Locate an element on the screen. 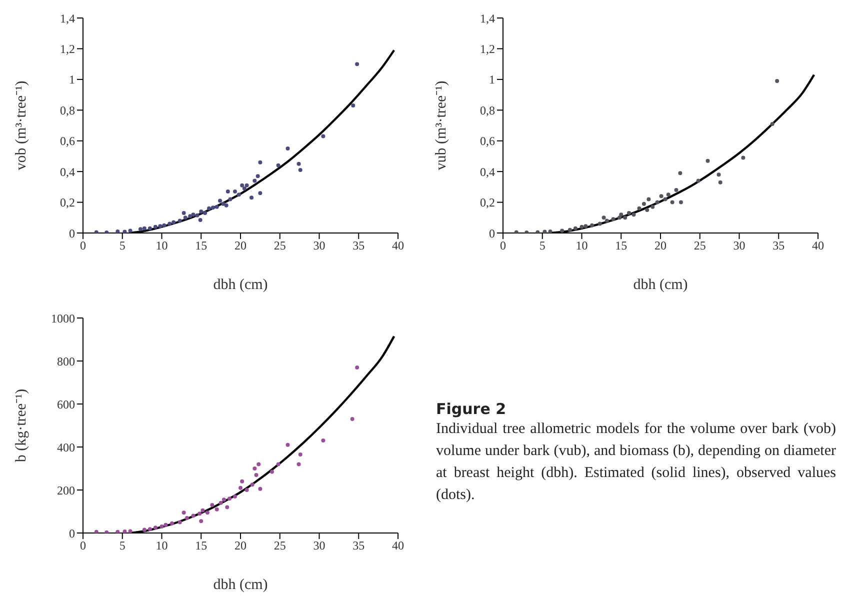  x-tick-label: 10 is located at coordinates (162, 245).